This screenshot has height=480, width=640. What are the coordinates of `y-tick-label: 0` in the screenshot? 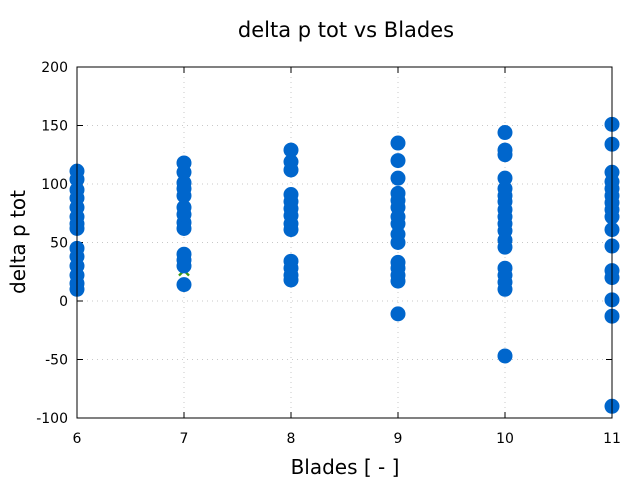 It's located at (63, 302).